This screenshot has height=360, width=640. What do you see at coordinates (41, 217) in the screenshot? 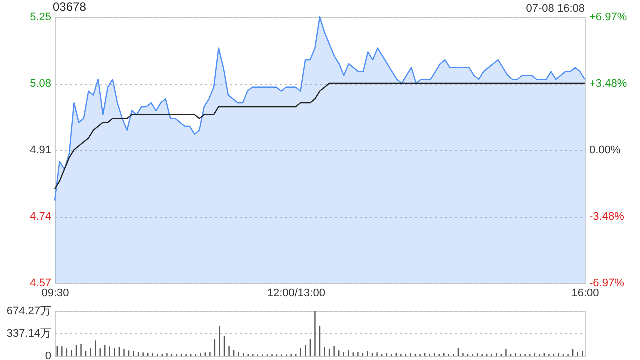
I see `y-tick-label: 4.74` at bounding box center [41, 217].